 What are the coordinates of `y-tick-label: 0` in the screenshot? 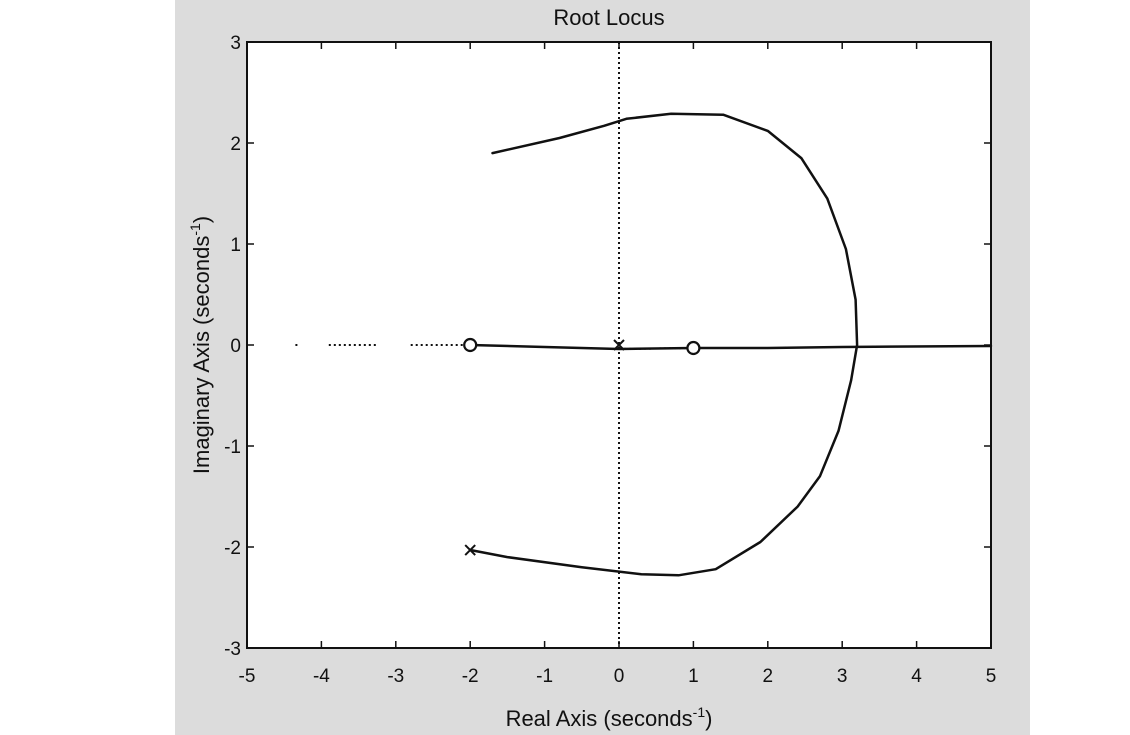 It's located at (235, 346).